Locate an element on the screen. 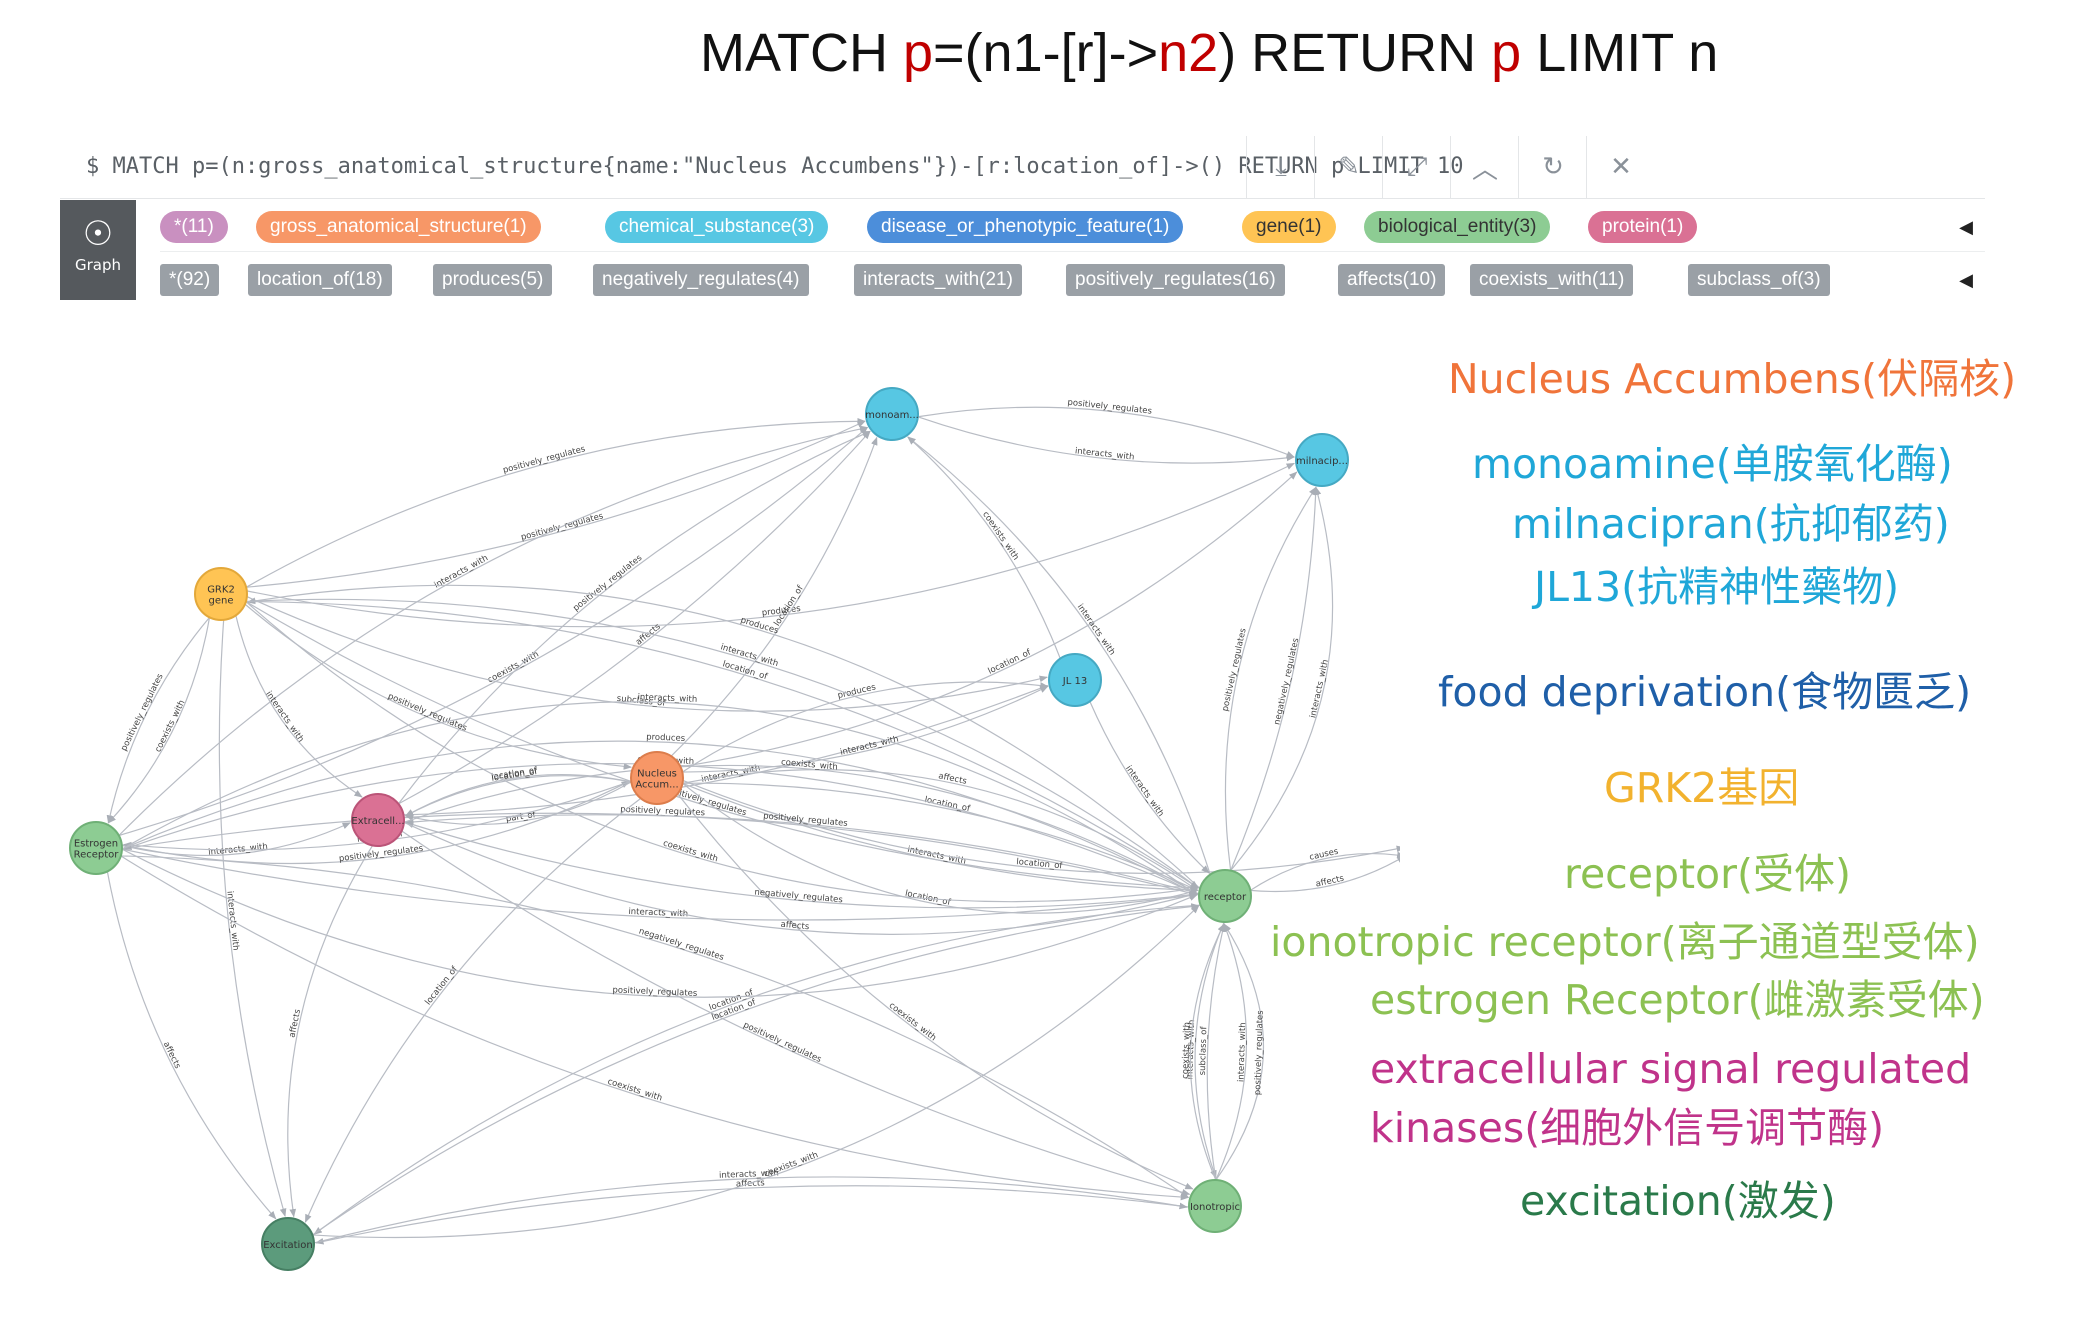 The image size is (2086, 1324). relationship-type-tag: affects(10) is located at coordinates (1392, 280).